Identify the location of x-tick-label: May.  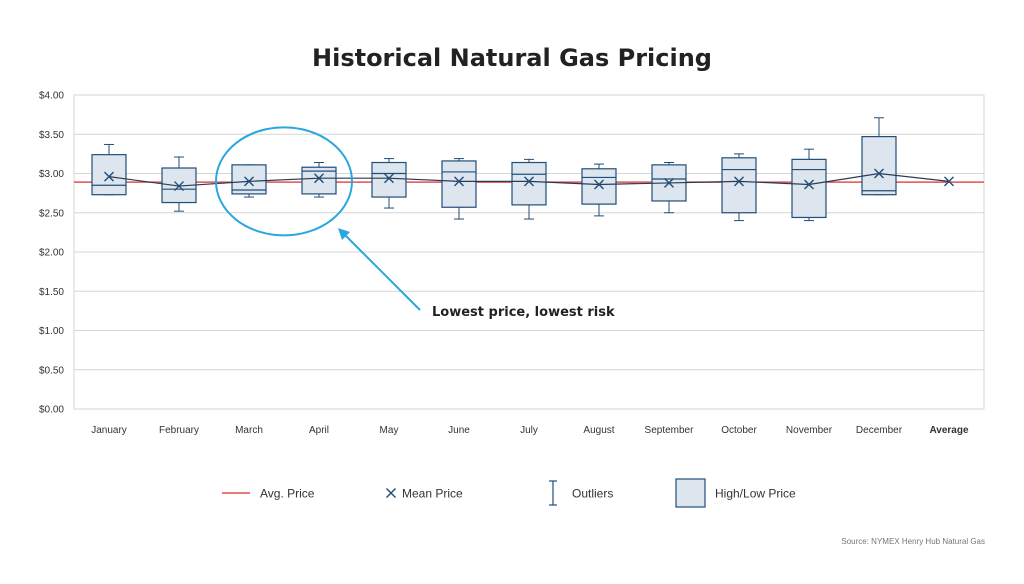
(389, 430).